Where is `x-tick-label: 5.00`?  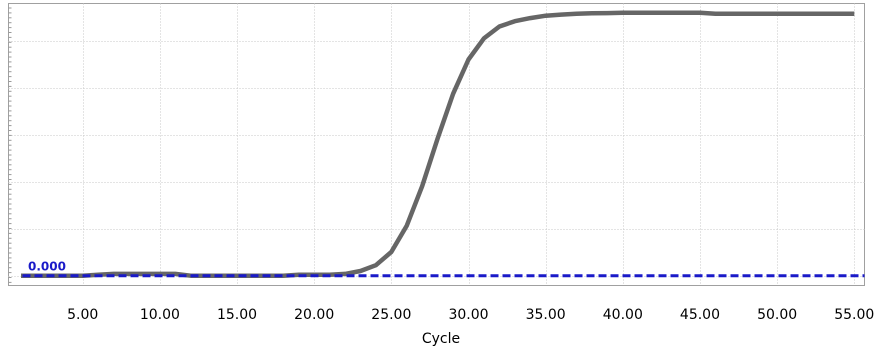
x-tick-label: 5.00 is located at coordinates (82, 315).